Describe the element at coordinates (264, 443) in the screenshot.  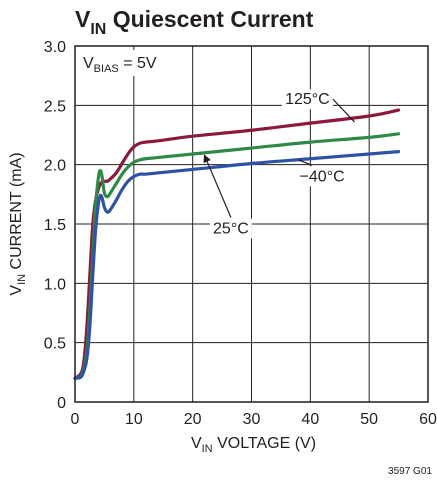
I see `xlabel-rest: VOLTAGE (V)` at that location.